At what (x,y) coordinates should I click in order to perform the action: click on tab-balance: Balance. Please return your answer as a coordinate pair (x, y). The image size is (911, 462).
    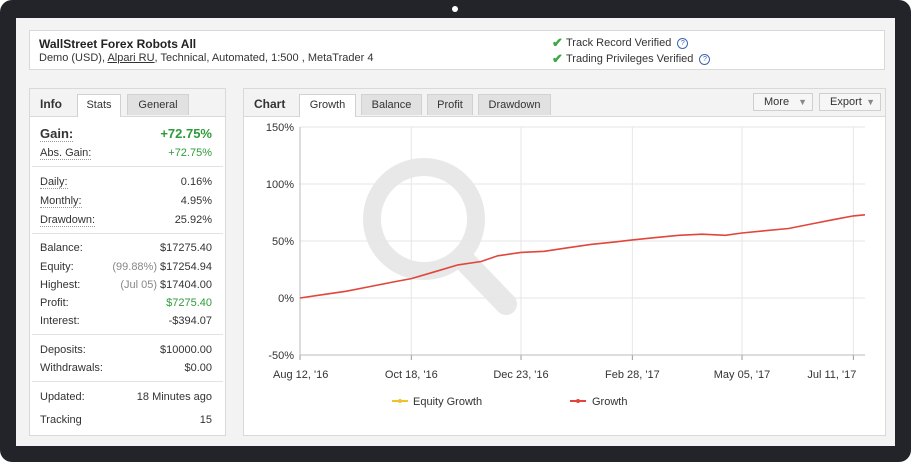
    Looking at the image, I should click on (391, 104).